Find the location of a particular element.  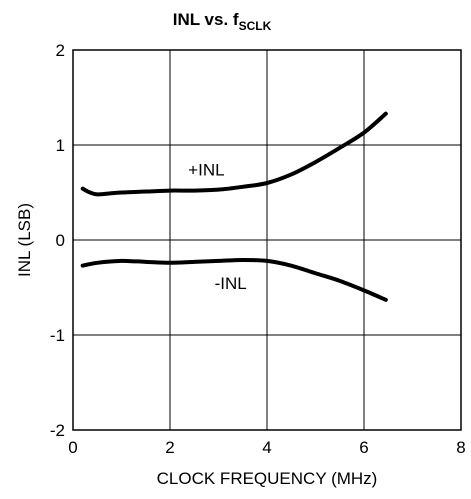

series-label-minusinl: -INL is located at coordinates (231, 283).